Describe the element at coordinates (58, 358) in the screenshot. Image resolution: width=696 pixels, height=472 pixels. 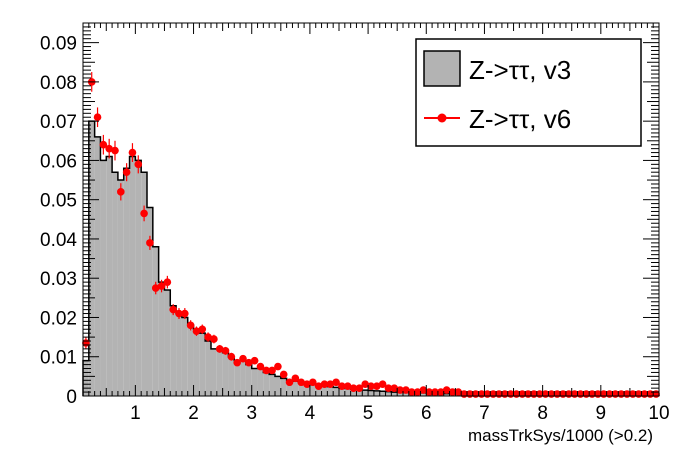
I see `y-tick-label: 0.01` at that location.